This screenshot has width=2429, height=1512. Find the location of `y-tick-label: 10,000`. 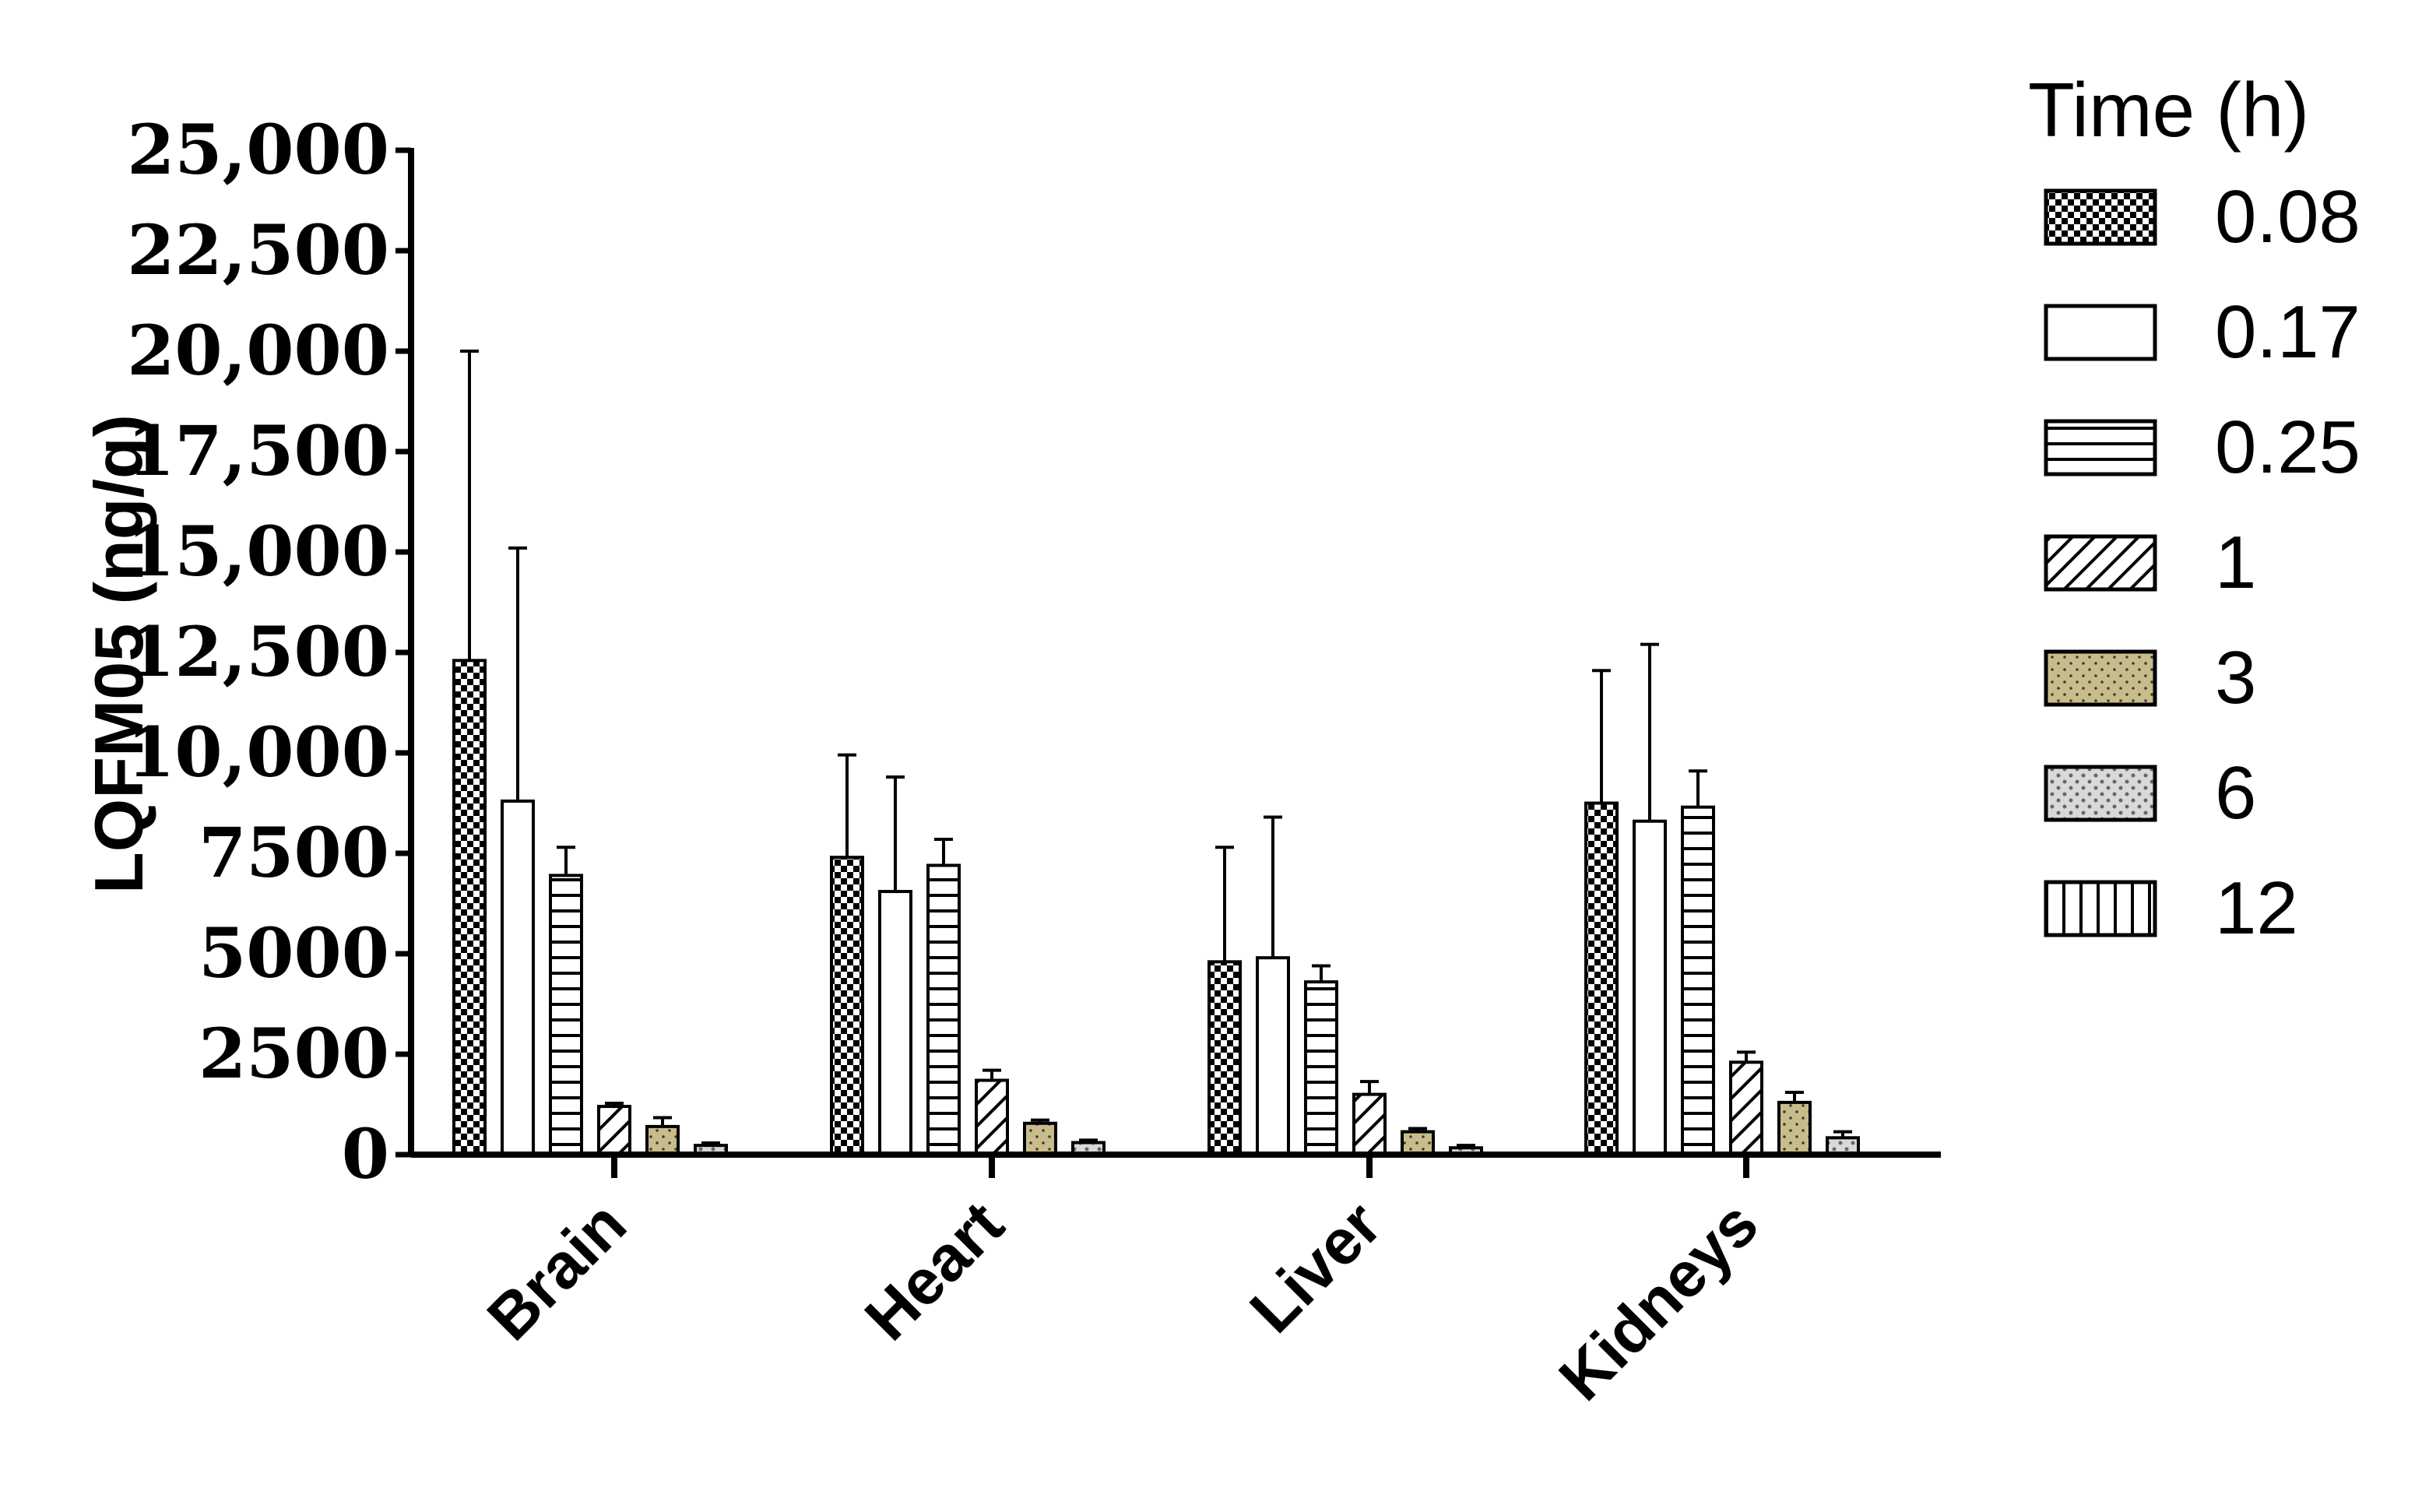

y-tick-label: 10,000 is located at coordinates (258, 752).